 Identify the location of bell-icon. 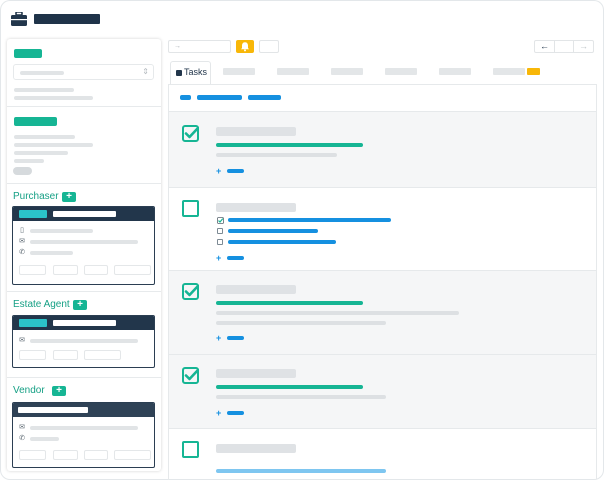
(245, 47).